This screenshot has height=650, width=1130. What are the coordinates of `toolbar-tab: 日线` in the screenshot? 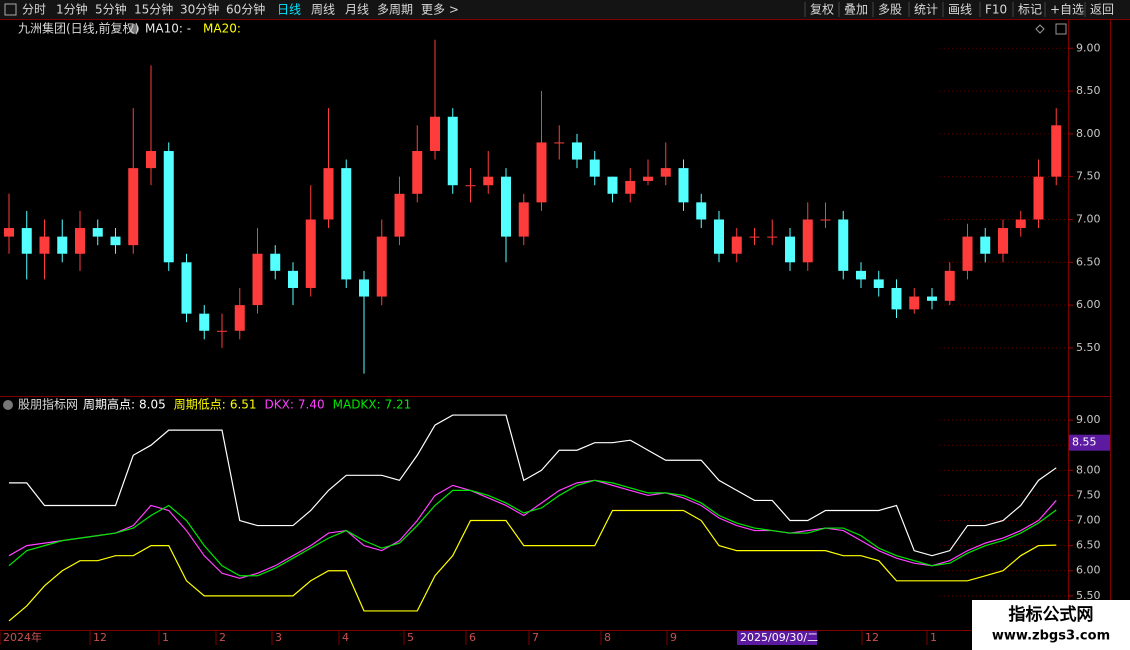 It's located at (289, 10).